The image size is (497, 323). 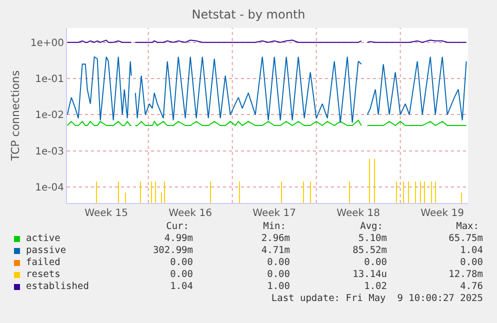 What do you see at coordinates (467, 226) in the screenshot?
I see `text: Max:` at bounding box center [467, 226].